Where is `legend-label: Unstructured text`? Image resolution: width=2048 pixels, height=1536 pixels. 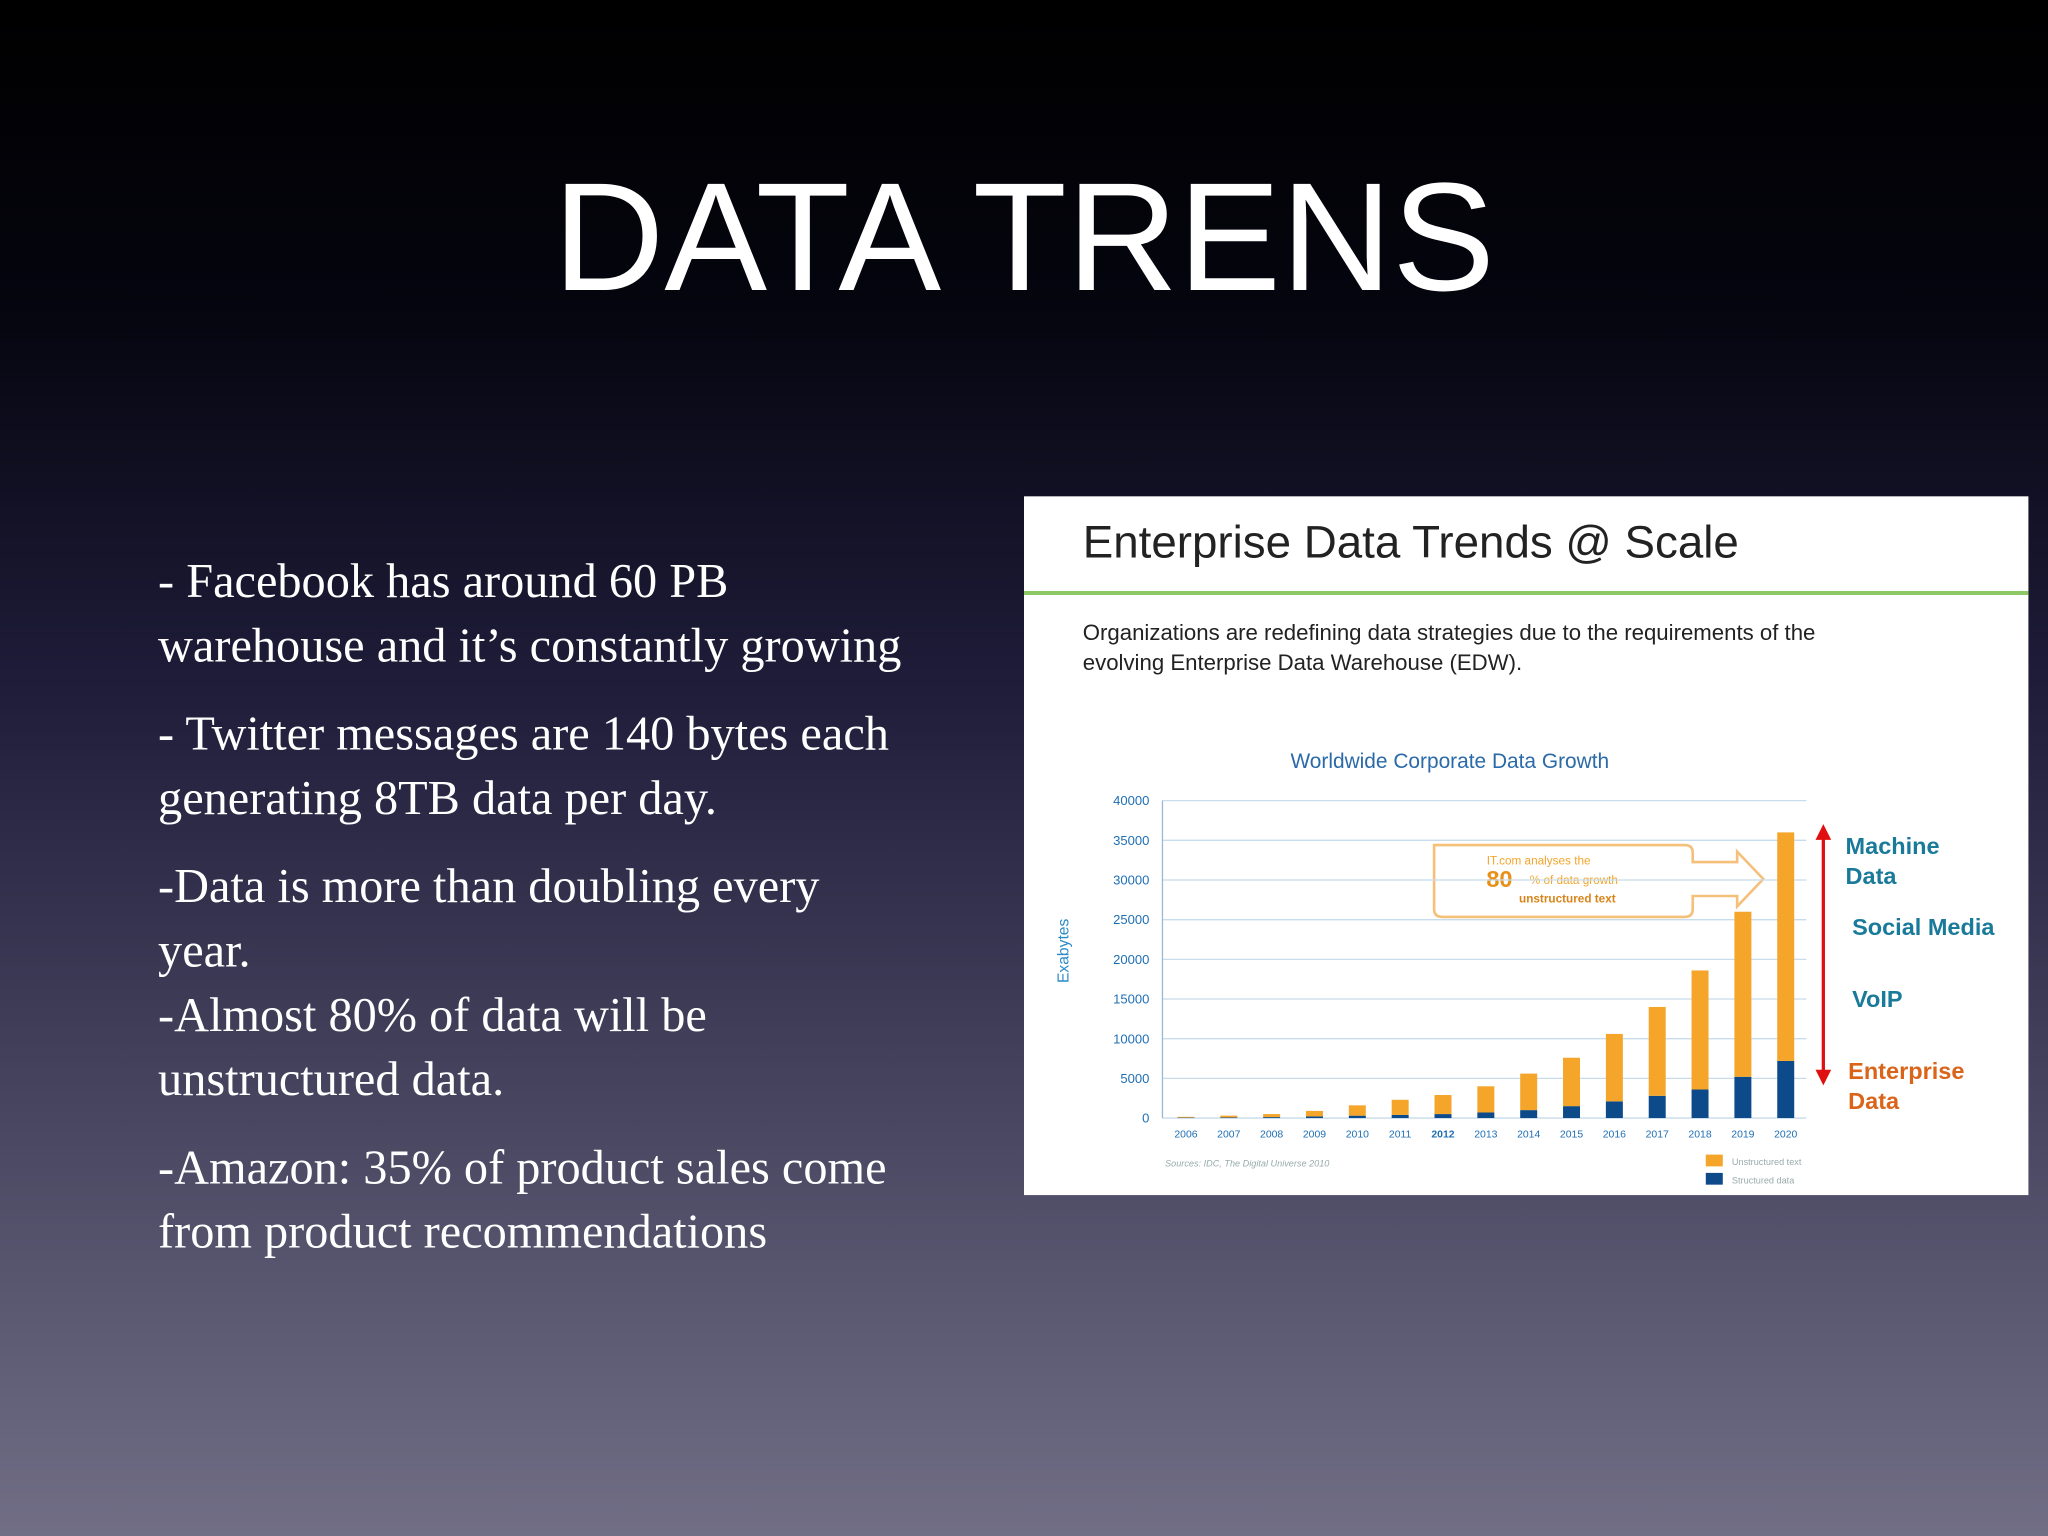 legend-label: Unstructured text is located at coordinates (1767, 1162).